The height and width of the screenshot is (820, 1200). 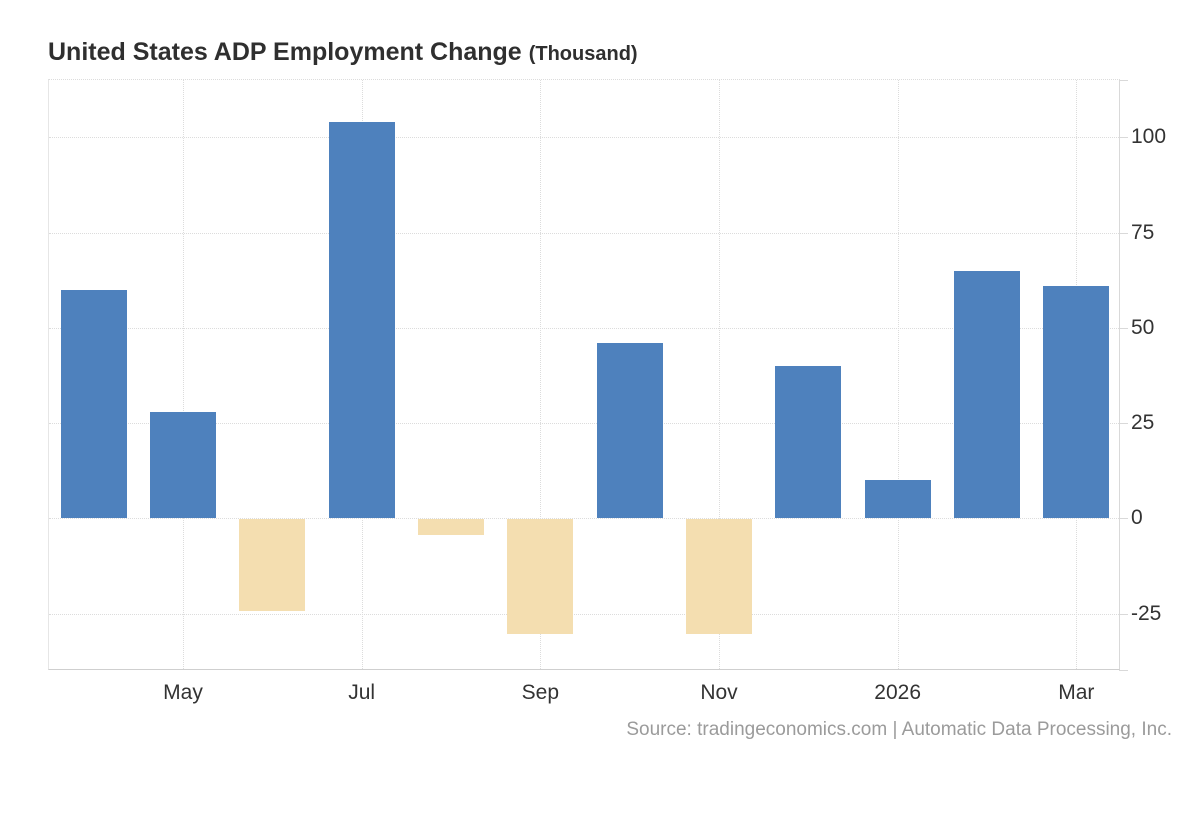 What do you see at coordinates (361, 320) in the screenshot?
I see `bar-jul` at bounding box center [361, 320].